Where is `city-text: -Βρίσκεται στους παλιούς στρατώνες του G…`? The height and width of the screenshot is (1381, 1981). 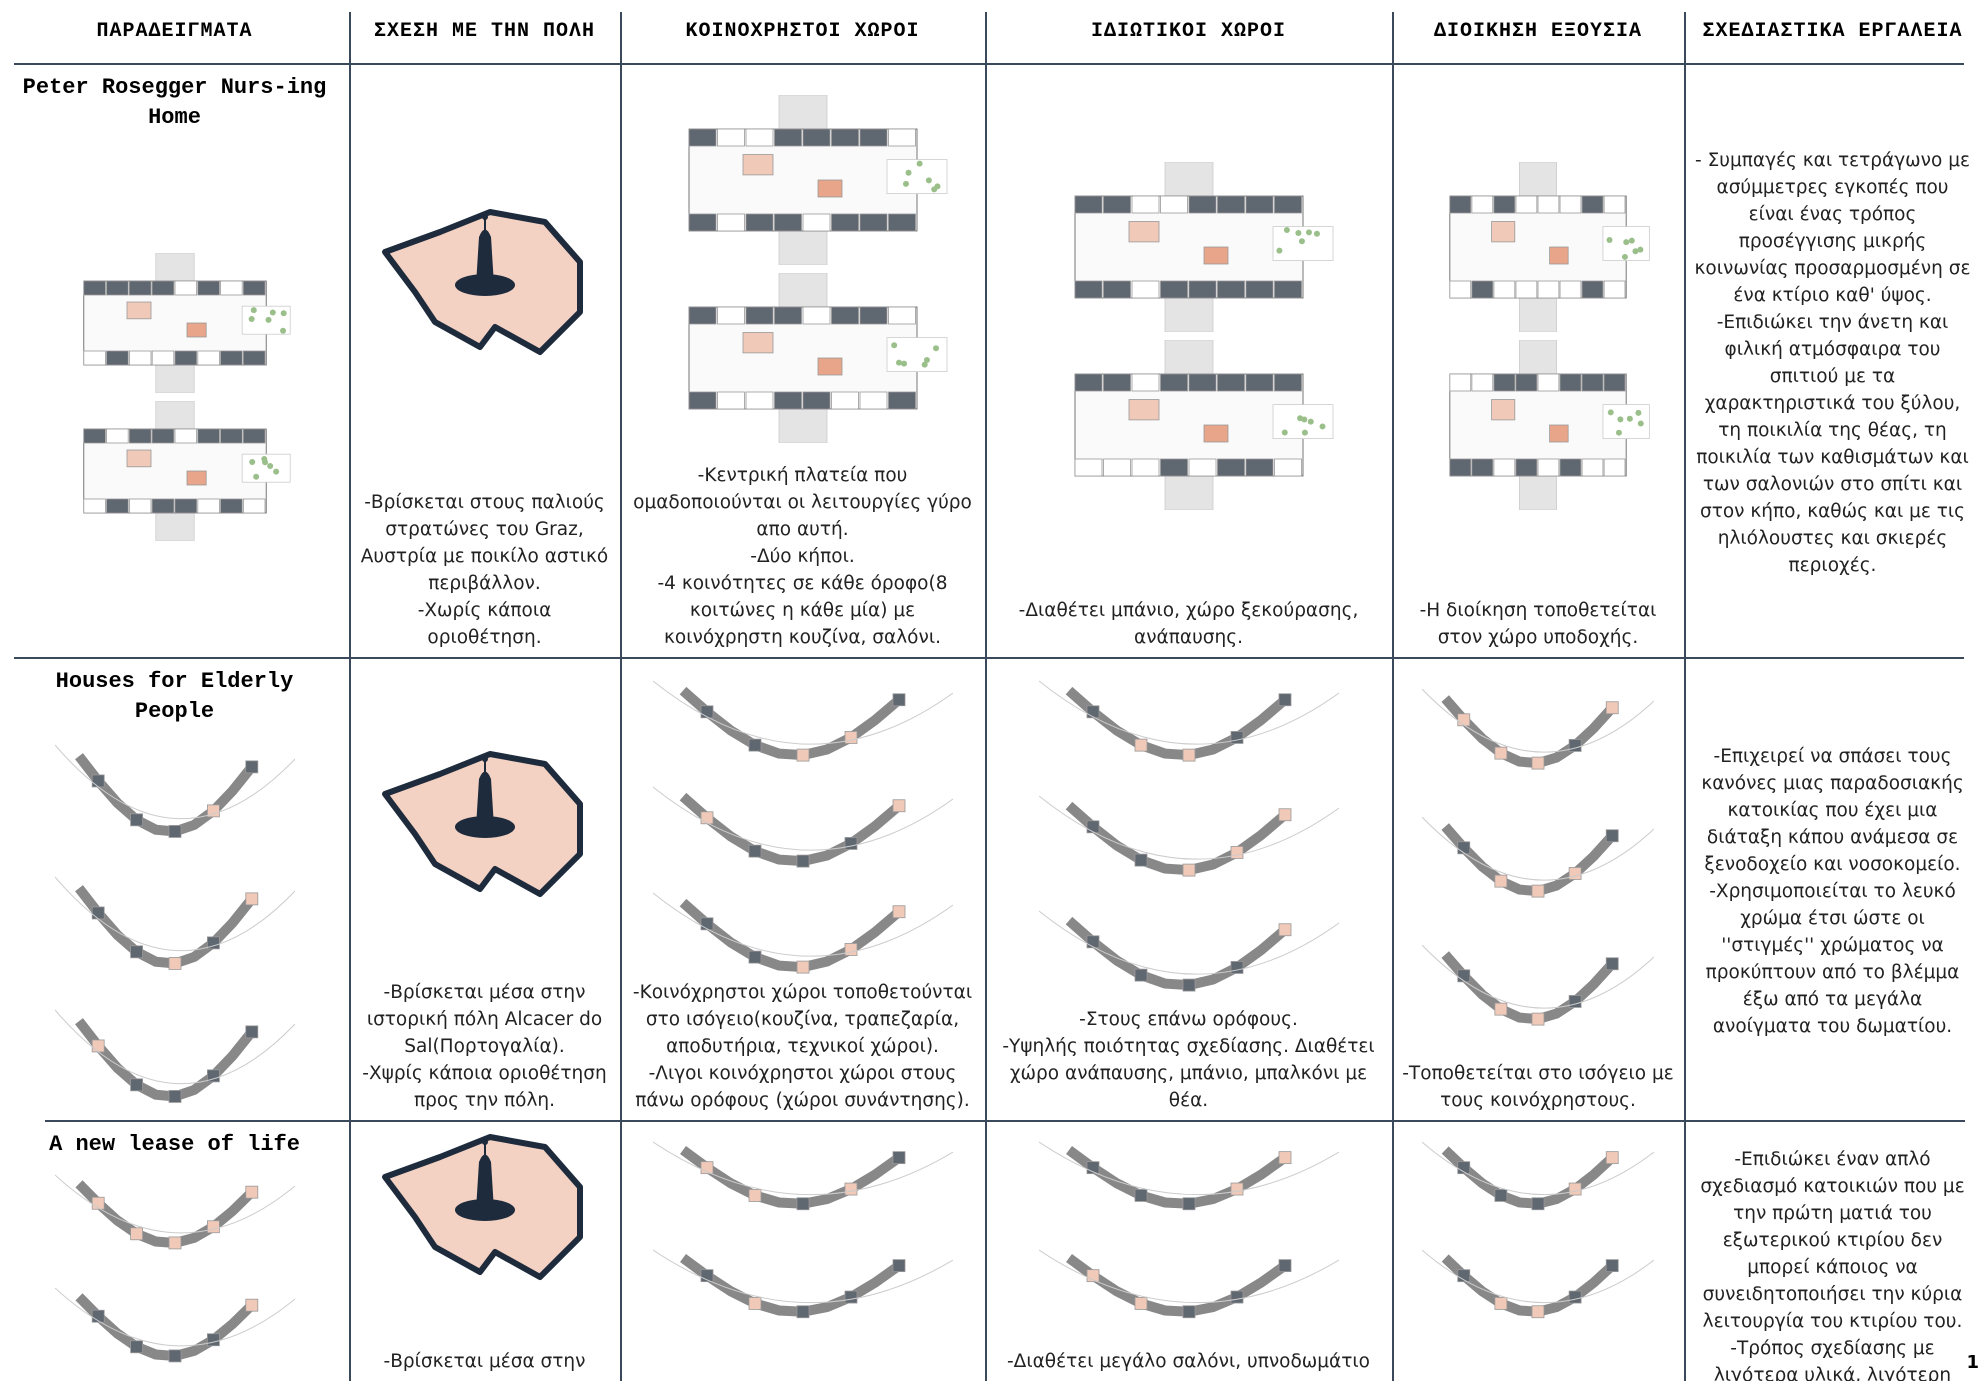
city-text: -Βρίσκεται στους παλιούς στρατώνες του G… is located at coordinates (484, 570).